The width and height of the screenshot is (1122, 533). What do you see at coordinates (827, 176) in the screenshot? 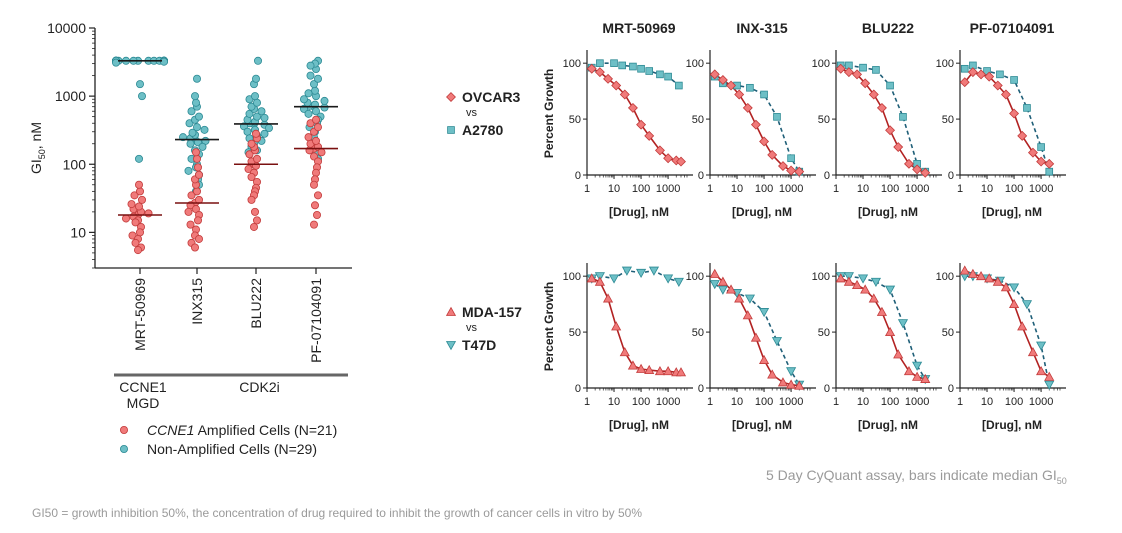
I see `panel-y-tick-label: 0` at bounding box center [827, 176].